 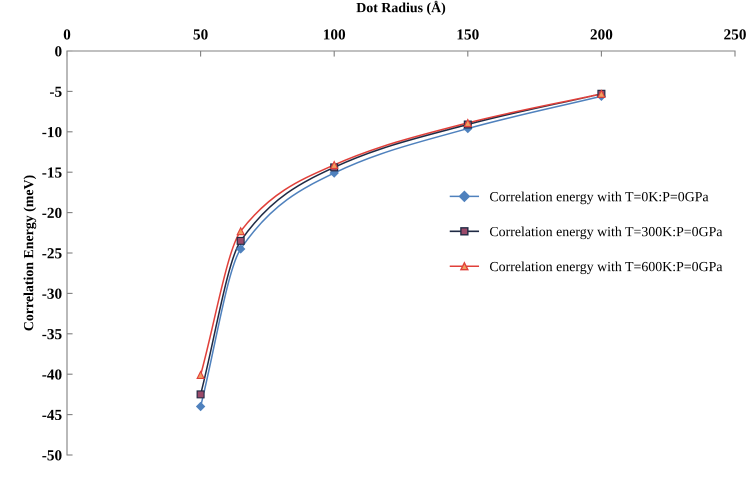 I want to click on x-tick-label: 50, so click(x=201, y=34).